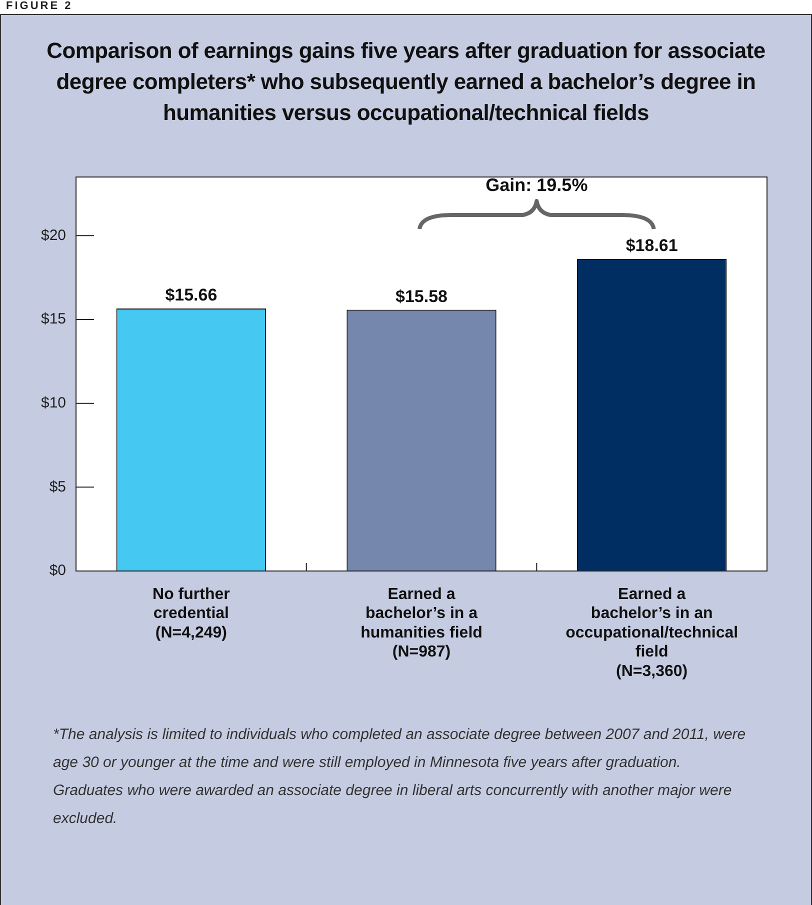 The width and height of the screenshot is (812, 905). Describe the element at coordinates (652, 633) in the screenshot. I see `x-tick-label: Earned a bachelor’s in an occupational/technical field (N=3,360)` at that location.